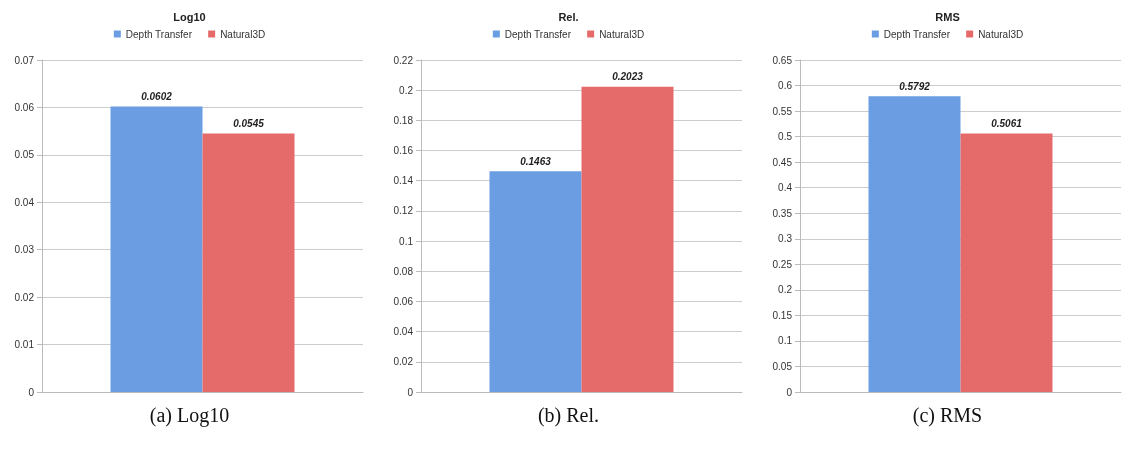 The height and width of the screenshot is (453, 1138). What do you see at coordinates (782, 60) in the screenshot?
I see `y-tick-label: 0.65` at bounding box center [782, 60].